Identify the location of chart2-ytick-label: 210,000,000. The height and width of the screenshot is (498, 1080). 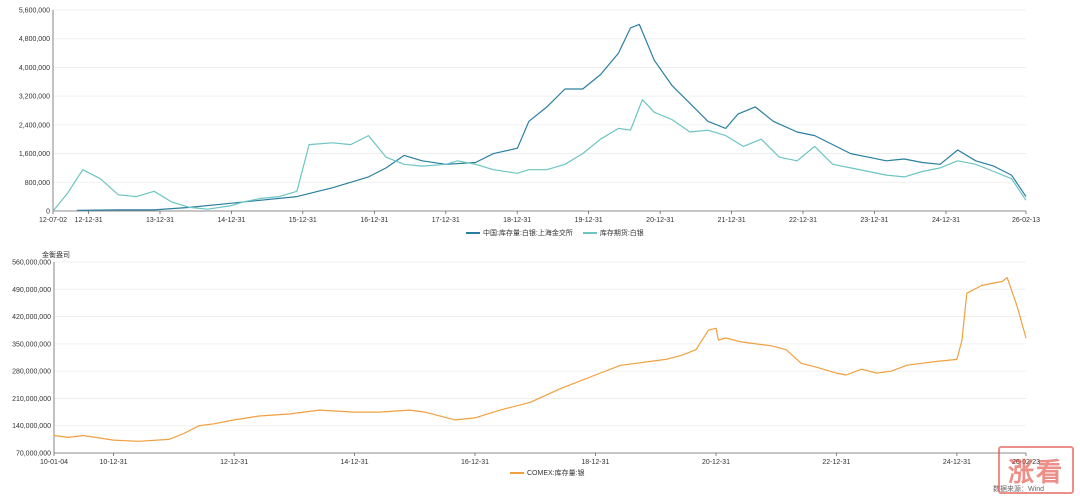
(31, 399).